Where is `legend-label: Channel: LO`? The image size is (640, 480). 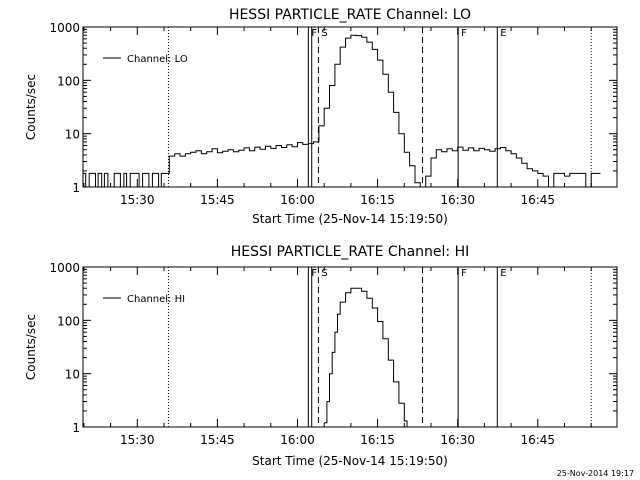 legend-label: Channel: LO is located at coordinates (157, 59).